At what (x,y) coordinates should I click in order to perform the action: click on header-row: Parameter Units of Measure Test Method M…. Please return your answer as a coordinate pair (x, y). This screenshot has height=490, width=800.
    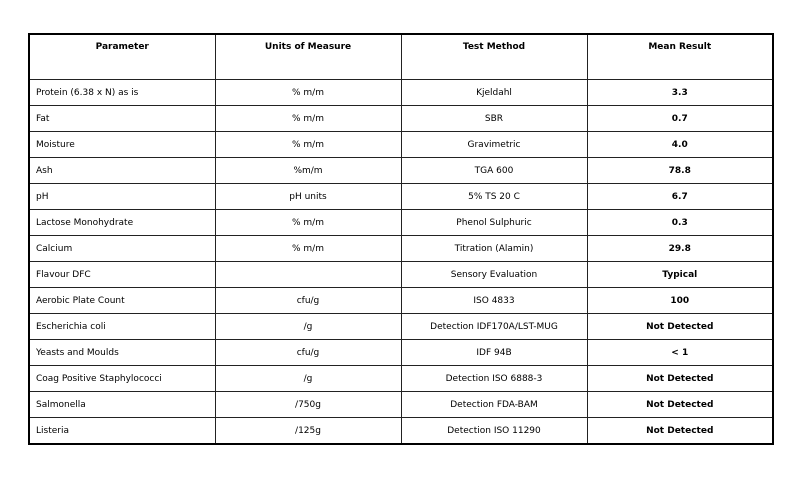
    Looking at the image, I should click on (401, 56).